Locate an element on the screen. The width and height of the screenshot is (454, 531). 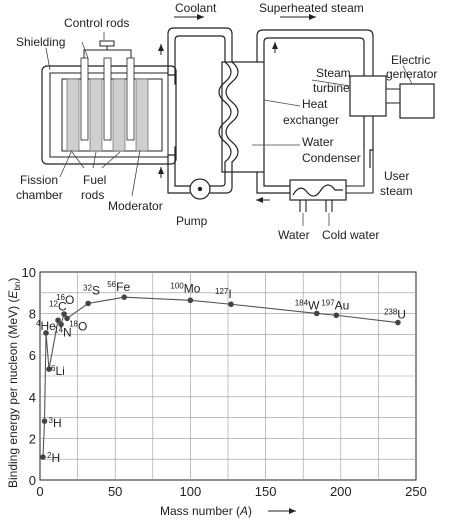
x-tick-label: 100 is located at coordinates (191, 491).